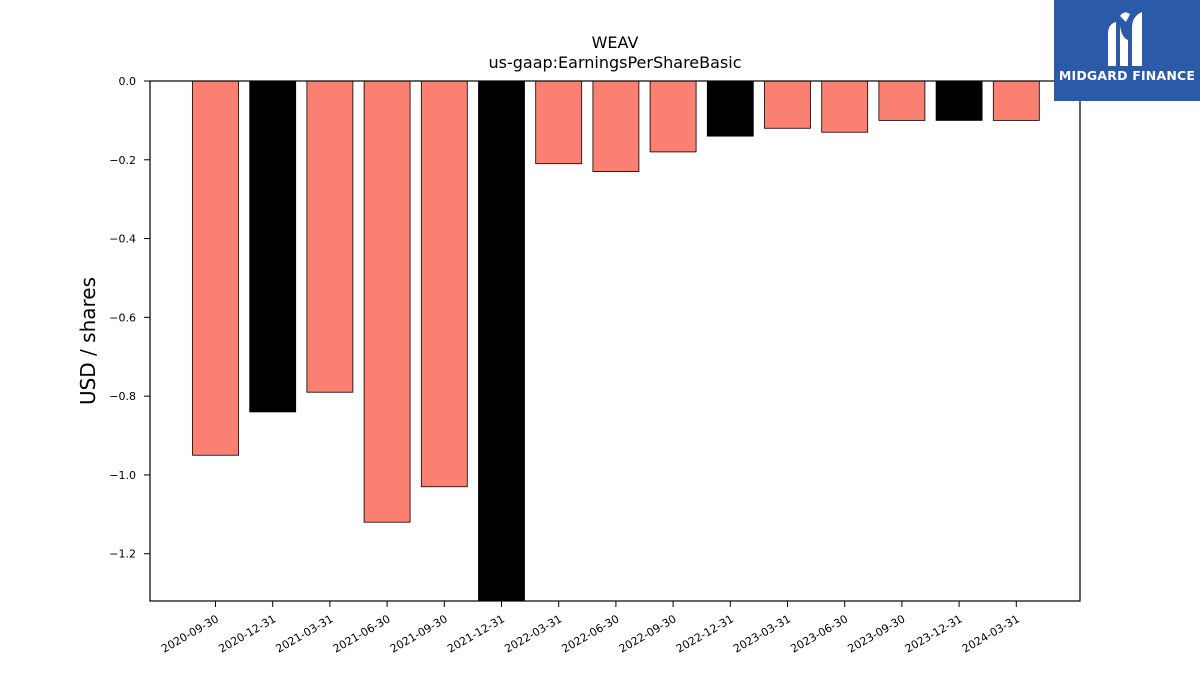 This screenshot has height=675, width=1200. What do you see at coordinates (122, 239) in the screenshot?
I see `y-tick-label: −0.4` at bounding box center [122, 239].